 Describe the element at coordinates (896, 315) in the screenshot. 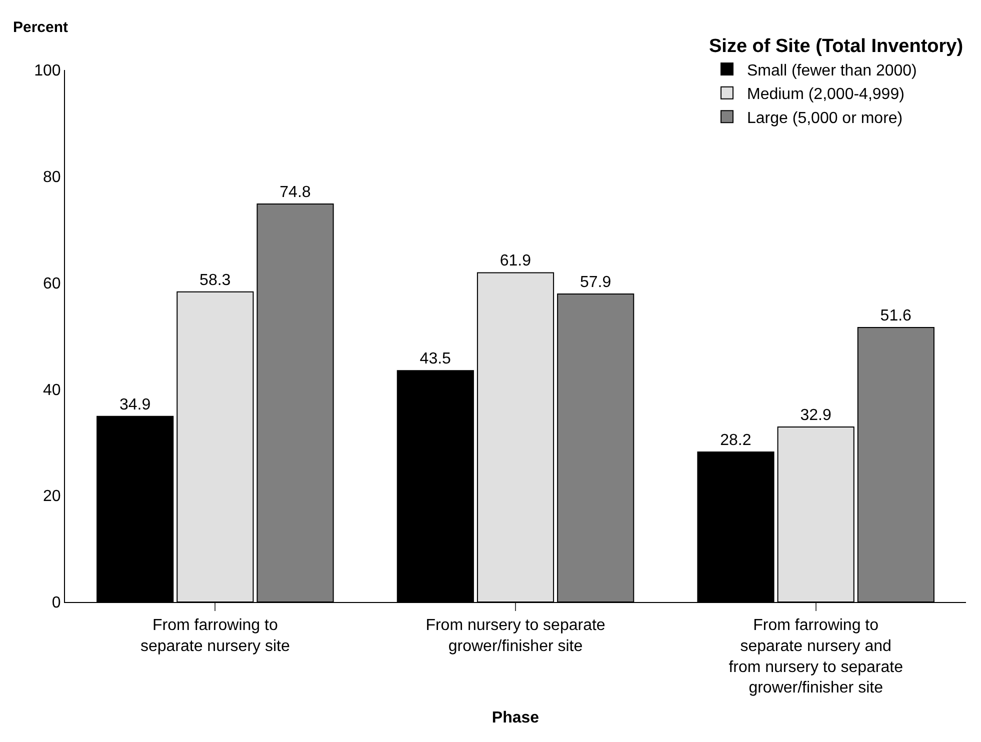

I see `data-label: 51.6` at that location.